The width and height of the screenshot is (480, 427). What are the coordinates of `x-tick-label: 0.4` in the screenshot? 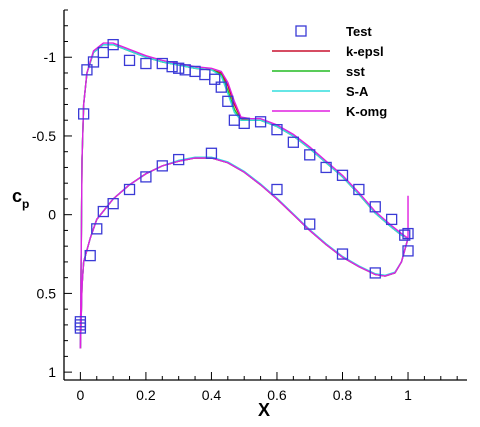 It's located at (212, 395).